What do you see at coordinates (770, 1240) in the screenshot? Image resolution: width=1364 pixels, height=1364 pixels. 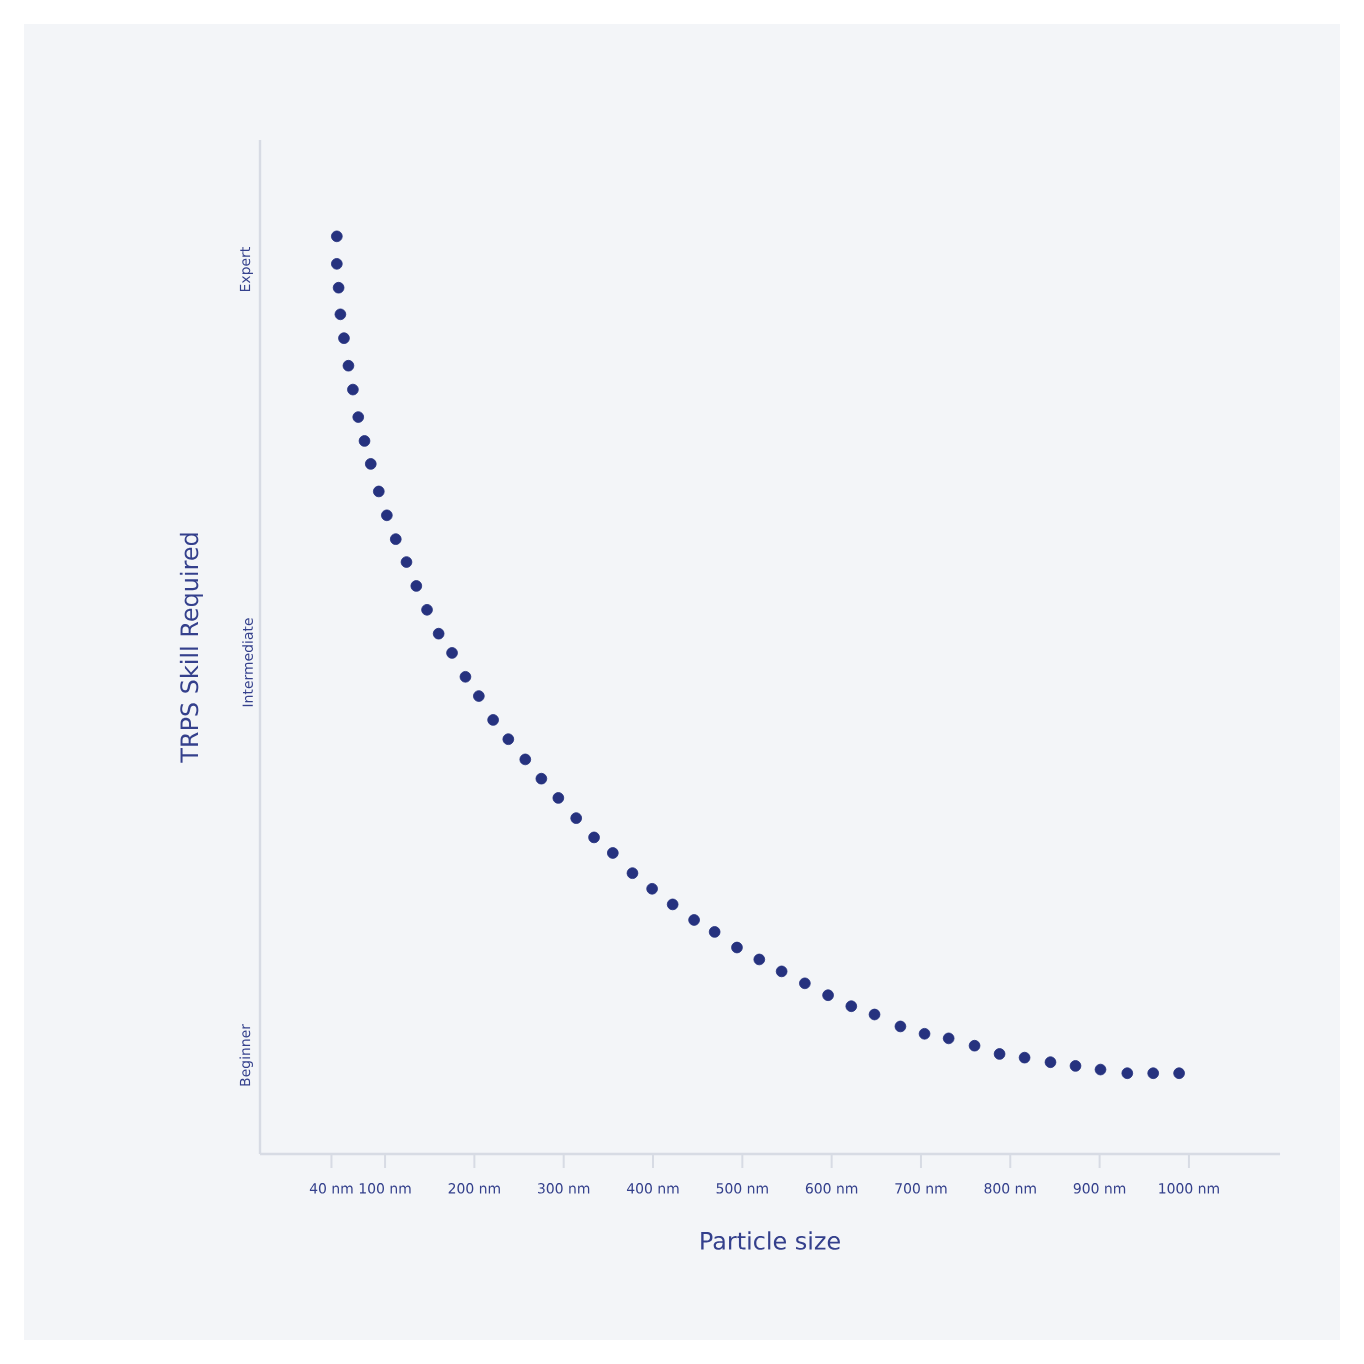 I see `x-axis-title: Particle size` at bounding box center [770, 1240].